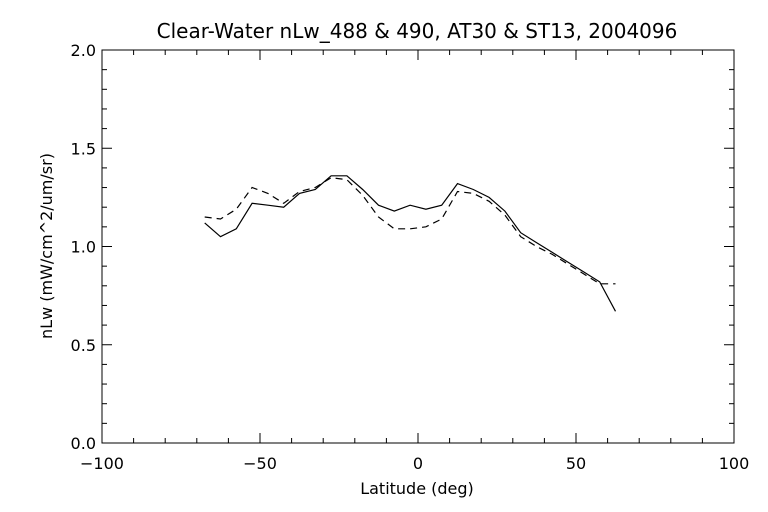 This screenshot has height=512, width=768. What do you see at coordinates (260, 463) in the screenshot?
I see `x-tick-label: −50` at bounding box center [260, 463].